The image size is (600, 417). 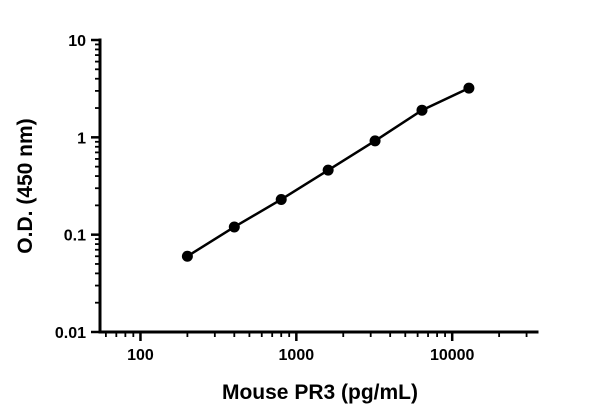 I want to click on y-tick-label: 1, so click(x=81, y=138).